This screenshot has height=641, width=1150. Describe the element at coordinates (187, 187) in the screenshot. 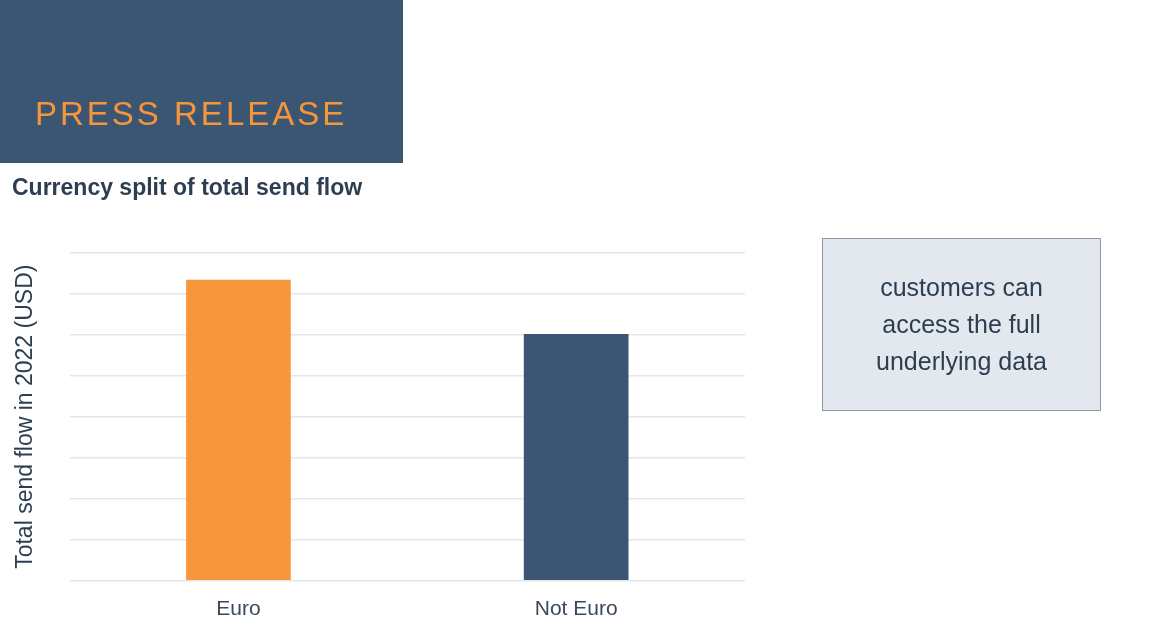

I see `chart-title: Currency split of total send flow` at that location.